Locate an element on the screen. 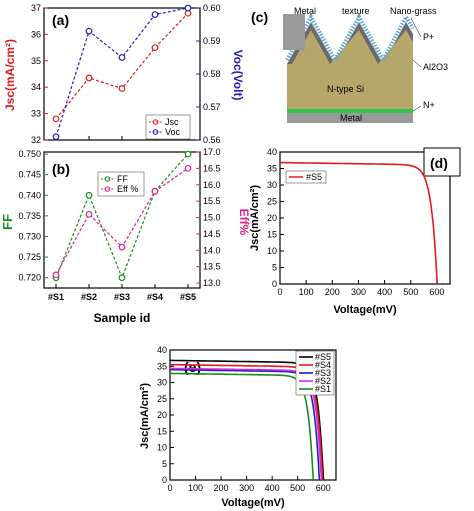 This screenshot has width=474, height=511. jv-curve-ss3 is located at coordinates (245, 424).